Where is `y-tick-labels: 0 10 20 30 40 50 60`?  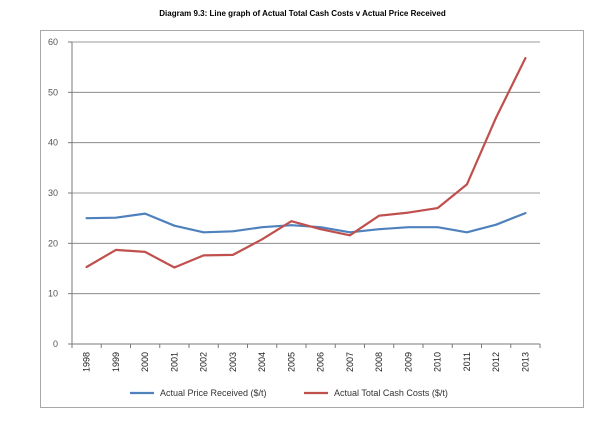 y-tick-labels: 0 10 20 30 40 50 60 is located at coordinates (53, 193).